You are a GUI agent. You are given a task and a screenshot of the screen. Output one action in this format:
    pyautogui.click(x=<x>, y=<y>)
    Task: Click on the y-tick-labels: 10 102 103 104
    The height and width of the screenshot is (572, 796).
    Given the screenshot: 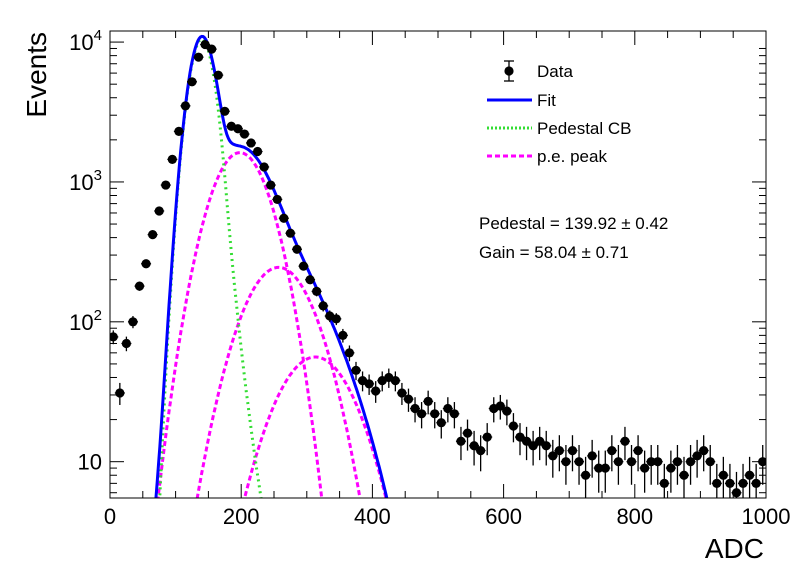 What is the action you would take?
    pyautogui.click(x=85, y=251)
    